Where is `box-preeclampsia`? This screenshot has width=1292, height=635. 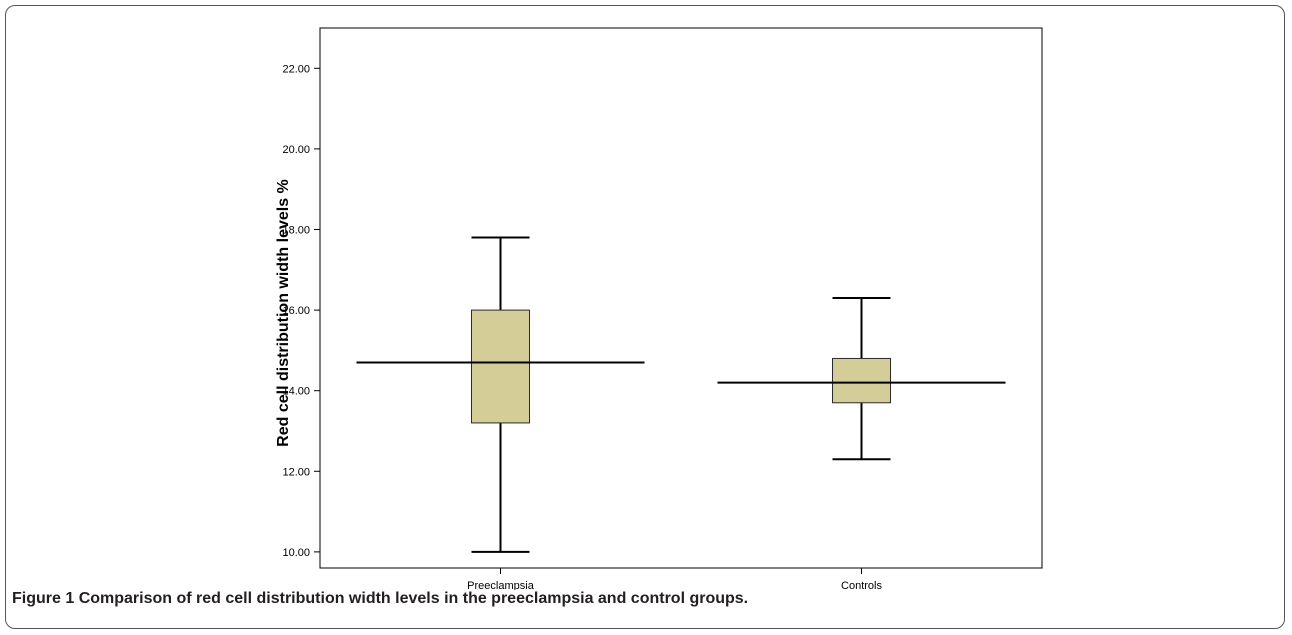 box-preeclampsia is located at coordinates (500, 394).